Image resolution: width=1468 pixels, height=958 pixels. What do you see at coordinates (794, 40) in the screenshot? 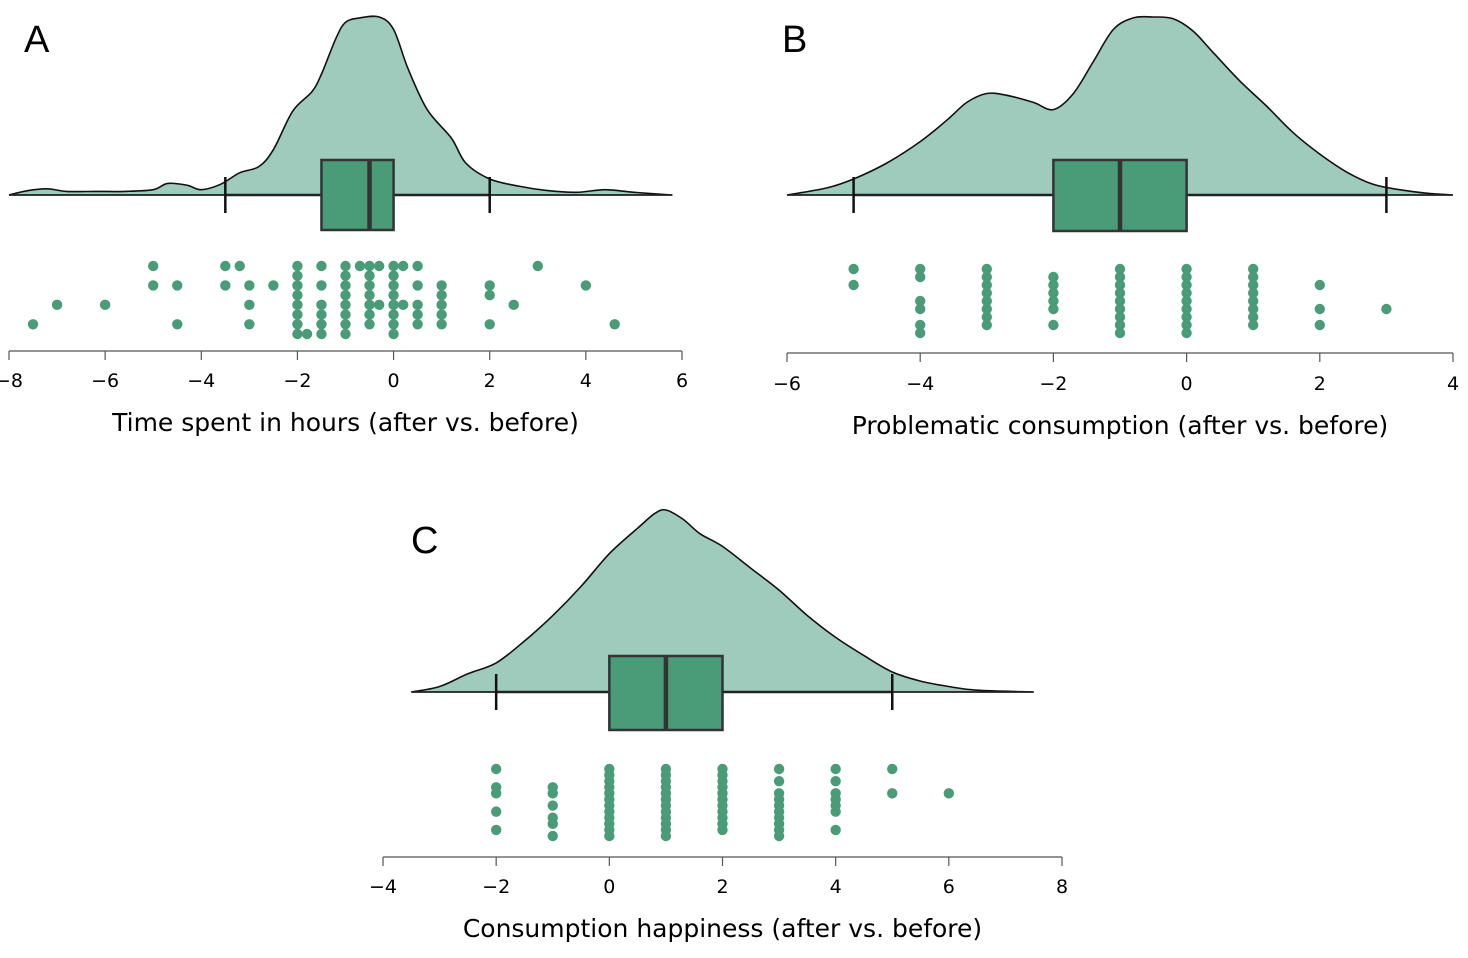
I see `panel-letter: B` at bounding box center [794, 40].